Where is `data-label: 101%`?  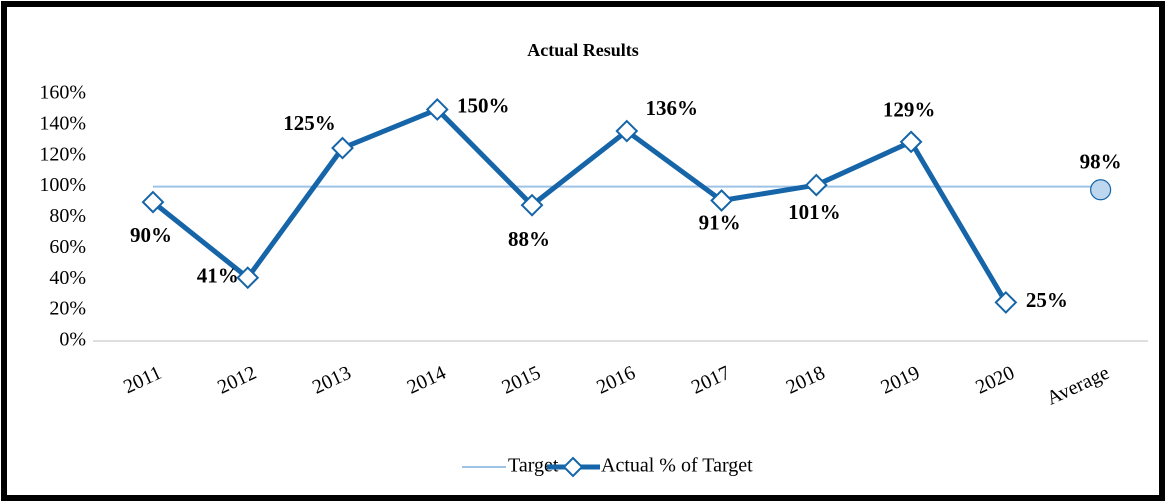
data-label: 101% is located at coordinates (814, 212).